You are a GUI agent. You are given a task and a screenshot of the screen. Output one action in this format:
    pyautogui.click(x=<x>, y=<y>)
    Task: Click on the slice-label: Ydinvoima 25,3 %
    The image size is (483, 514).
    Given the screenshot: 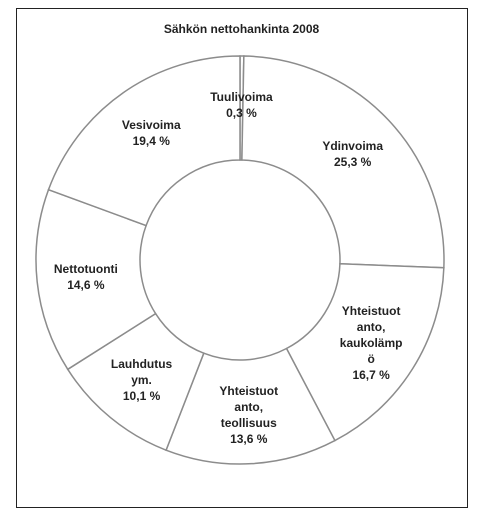 What is the action you would take?
    pyautogui.click(x=352, y=154)
    